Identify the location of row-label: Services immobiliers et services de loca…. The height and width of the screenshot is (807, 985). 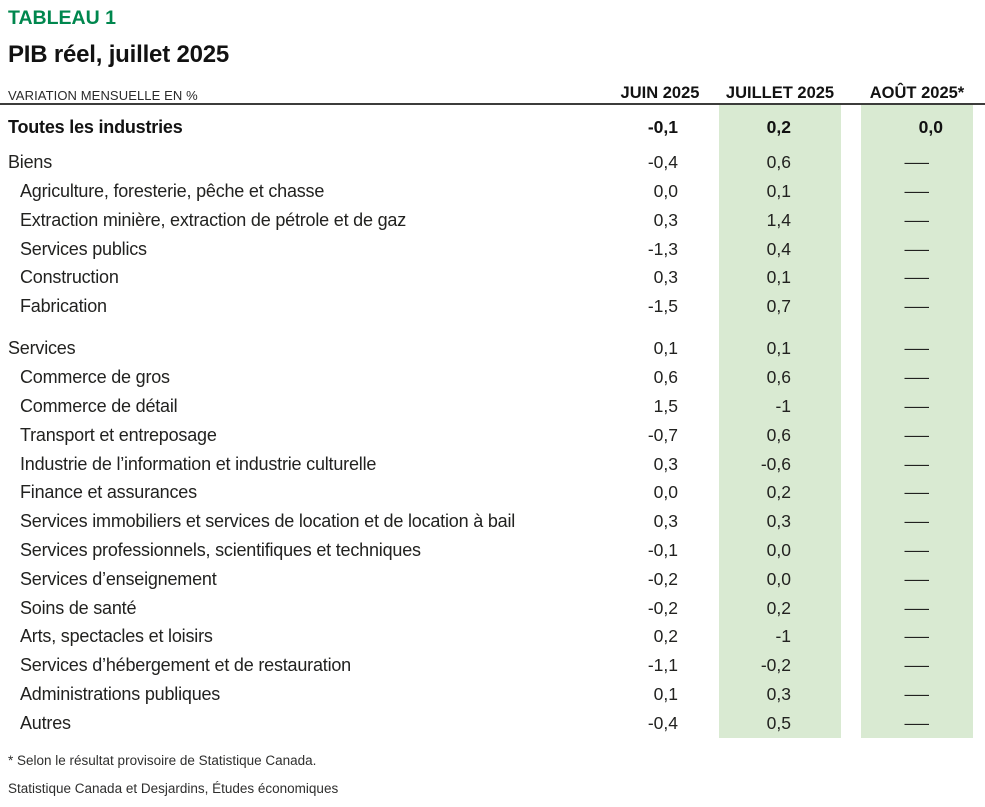
(268, 521).